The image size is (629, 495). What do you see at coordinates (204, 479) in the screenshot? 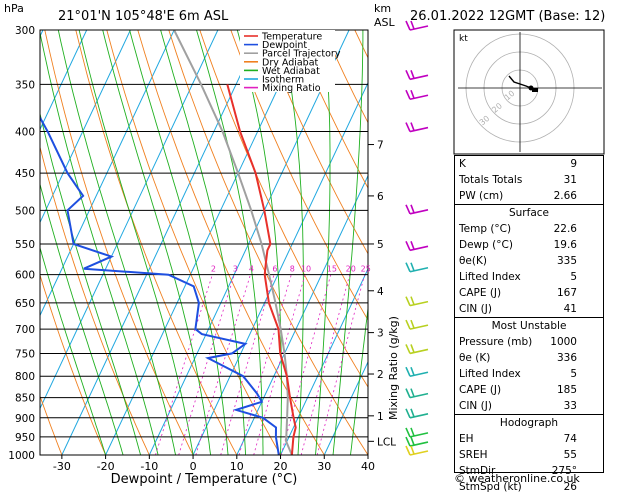
I see `x-axis-label: Dewpoint / Temperature (°C)` at bounding box center [204, 479].